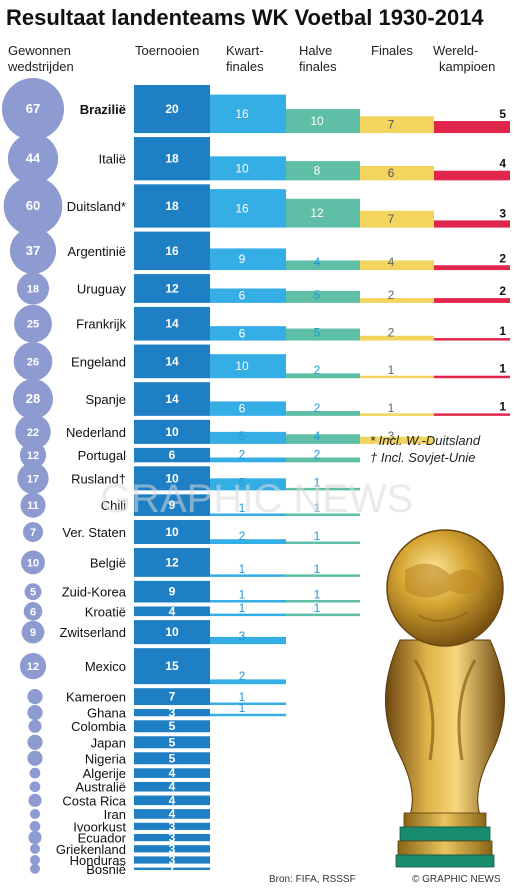 Image resolution: width=515 pixels, height=890 pixels. I want to click on wins-circle-zwitserland, so click(33, 632).